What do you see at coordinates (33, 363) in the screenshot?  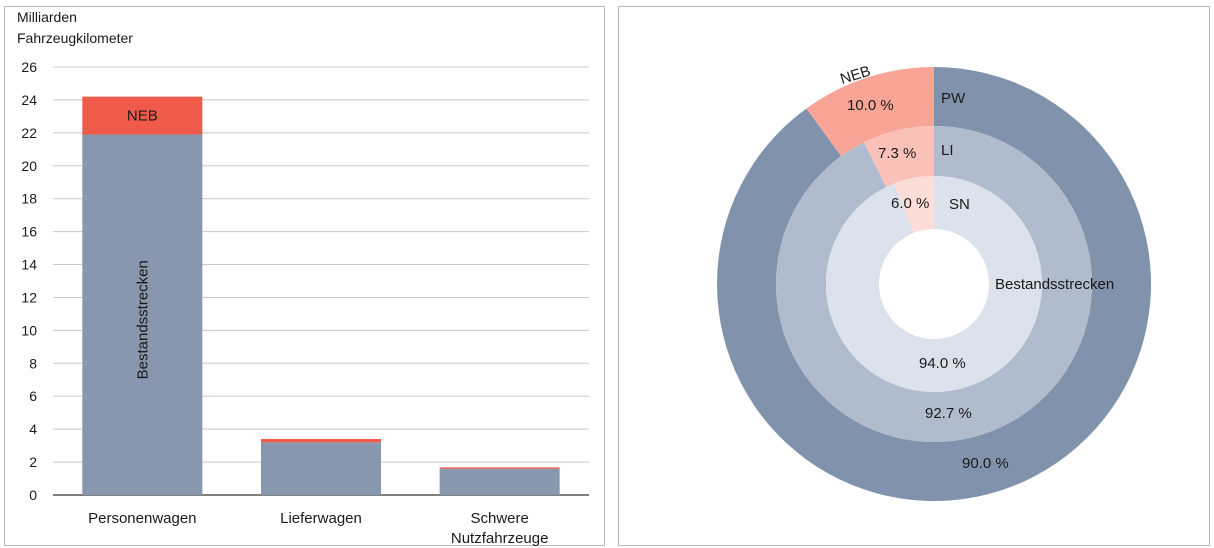 I see `y-tick-label: 8` at bounding box center [33, 363].